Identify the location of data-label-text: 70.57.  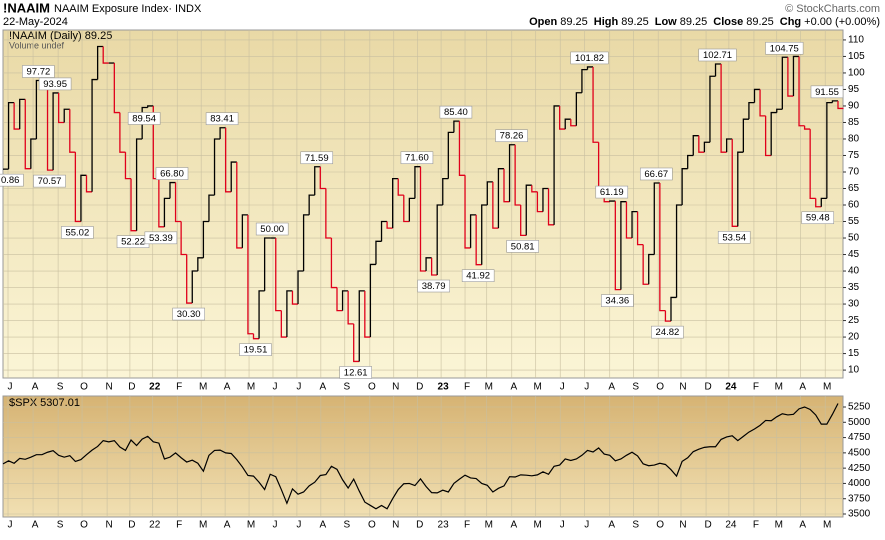
(50, 181).